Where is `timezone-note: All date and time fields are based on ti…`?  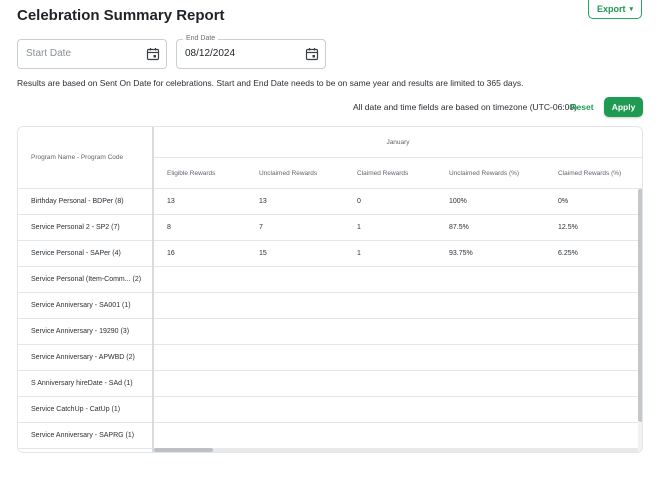
timezone-note: All date and time fields are based on ti… is located at coordinates (465, 107).